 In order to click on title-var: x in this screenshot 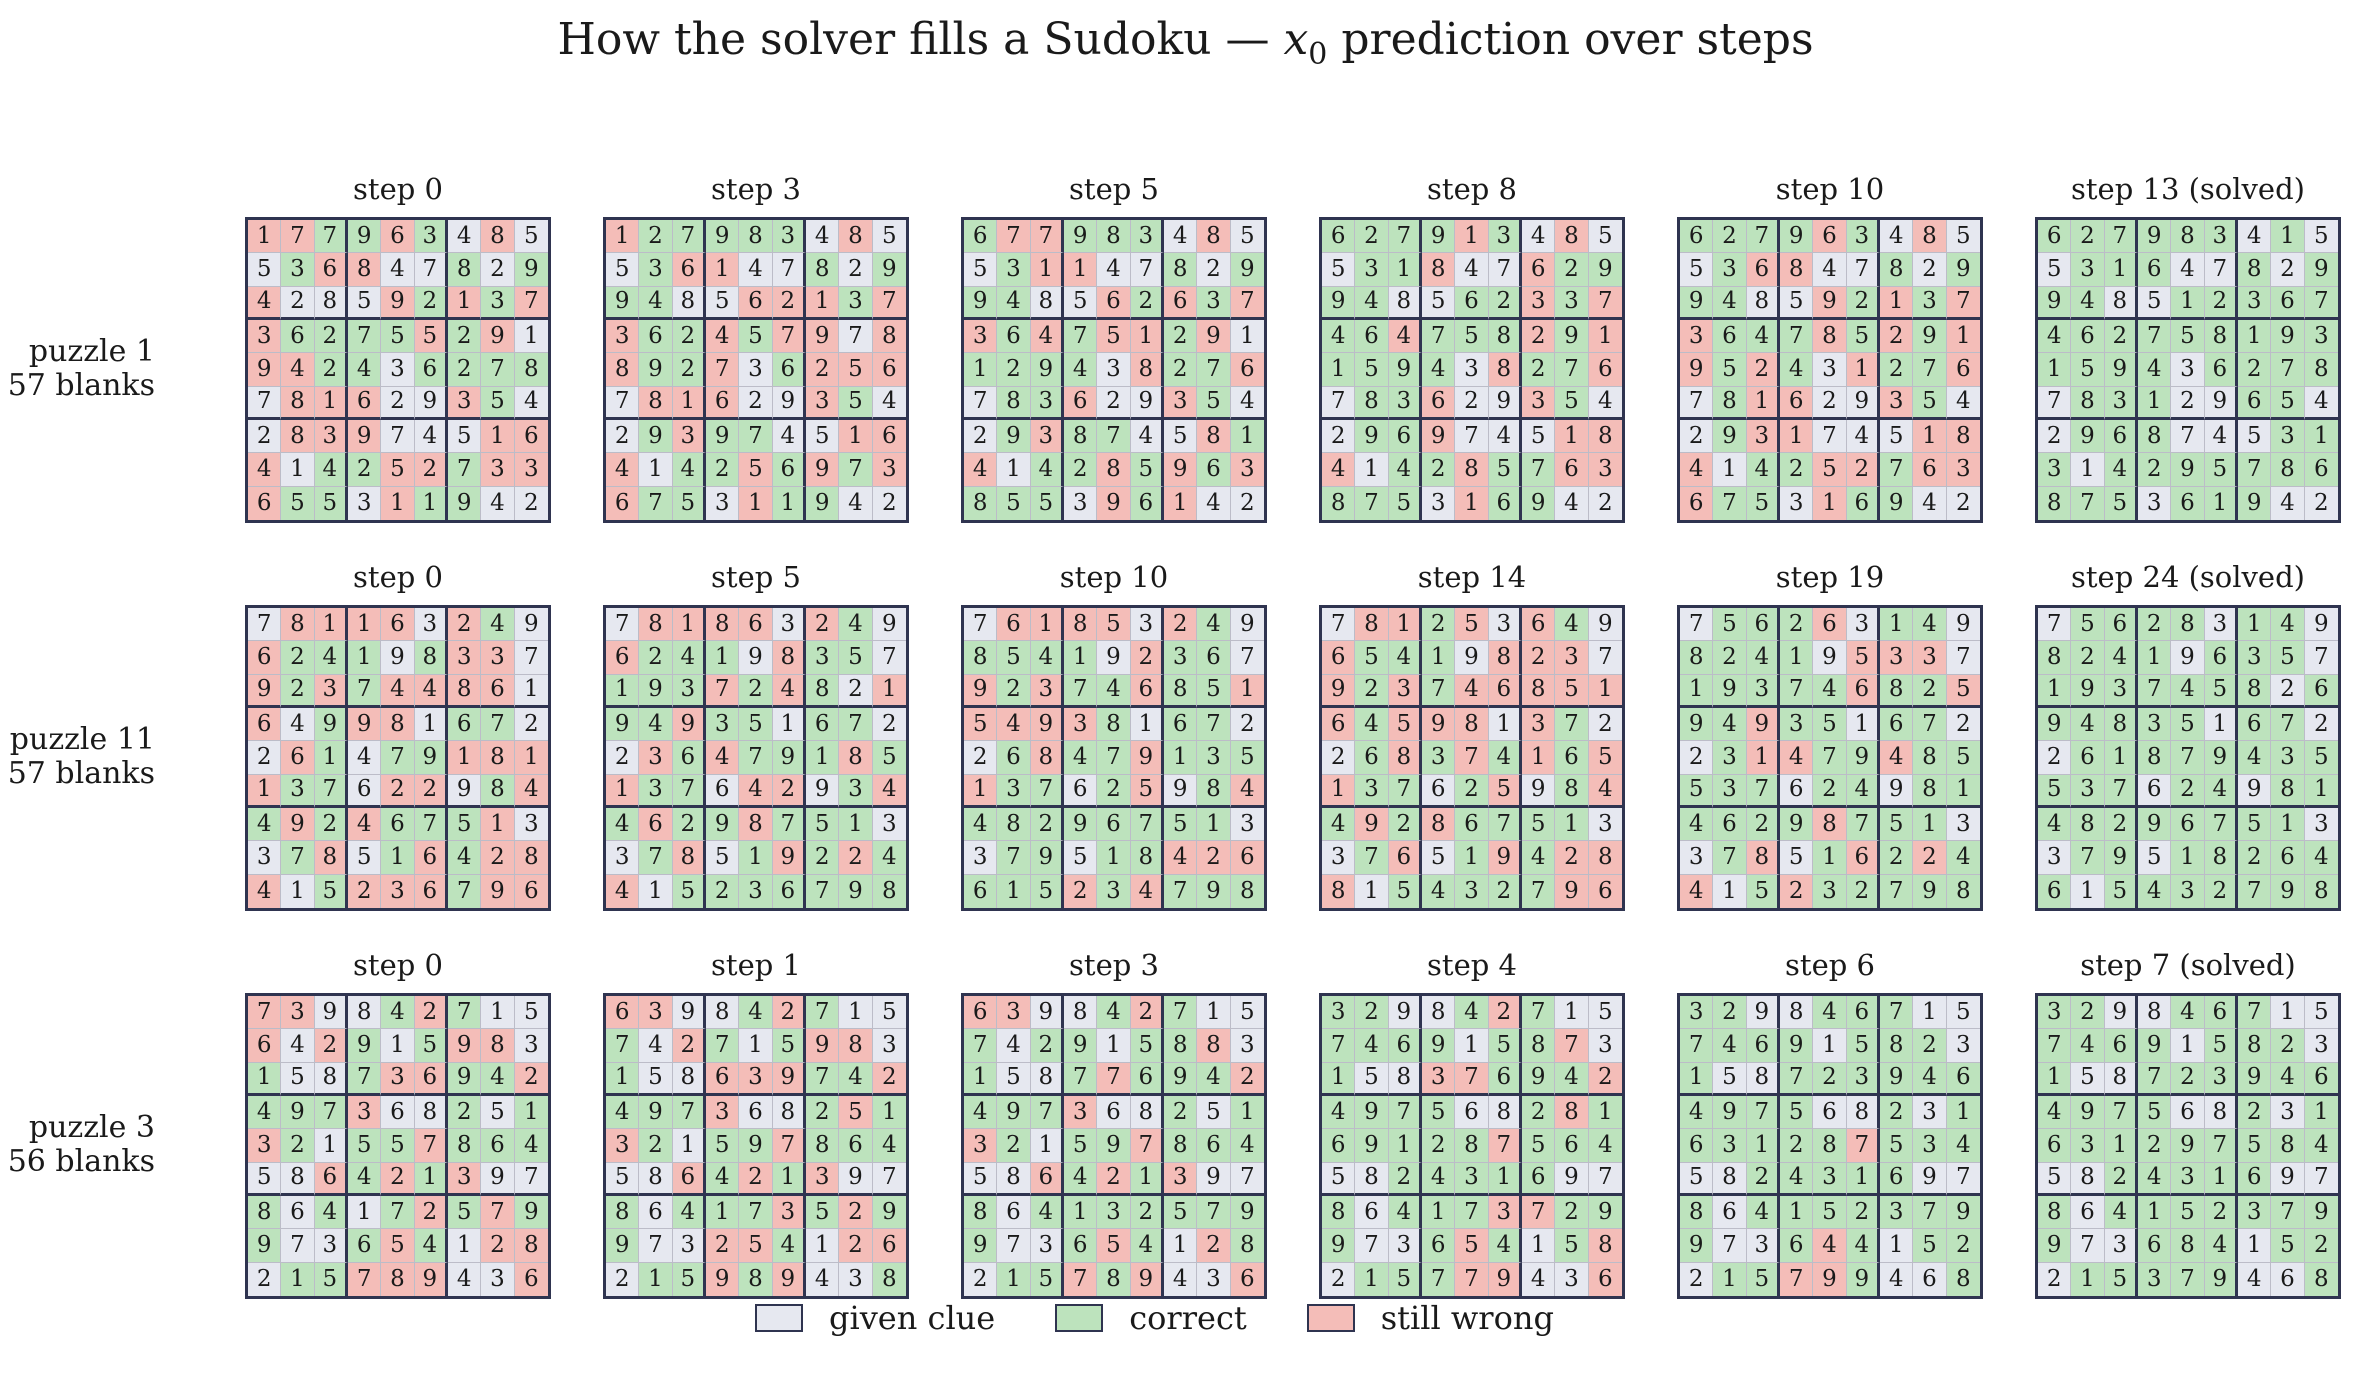, I will do `click(1296, 39)`.